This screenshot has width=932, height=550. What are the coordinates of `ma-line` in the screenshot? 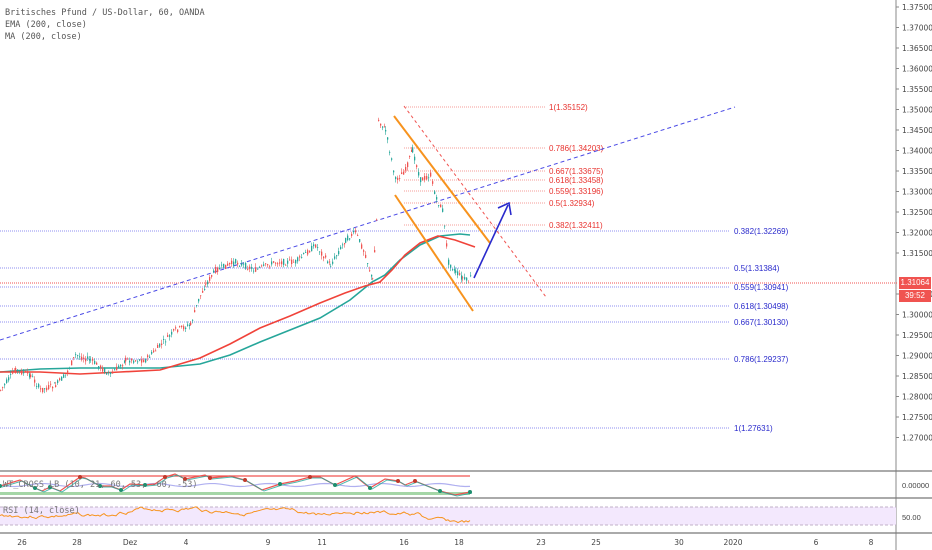 It's located at (238, 305).